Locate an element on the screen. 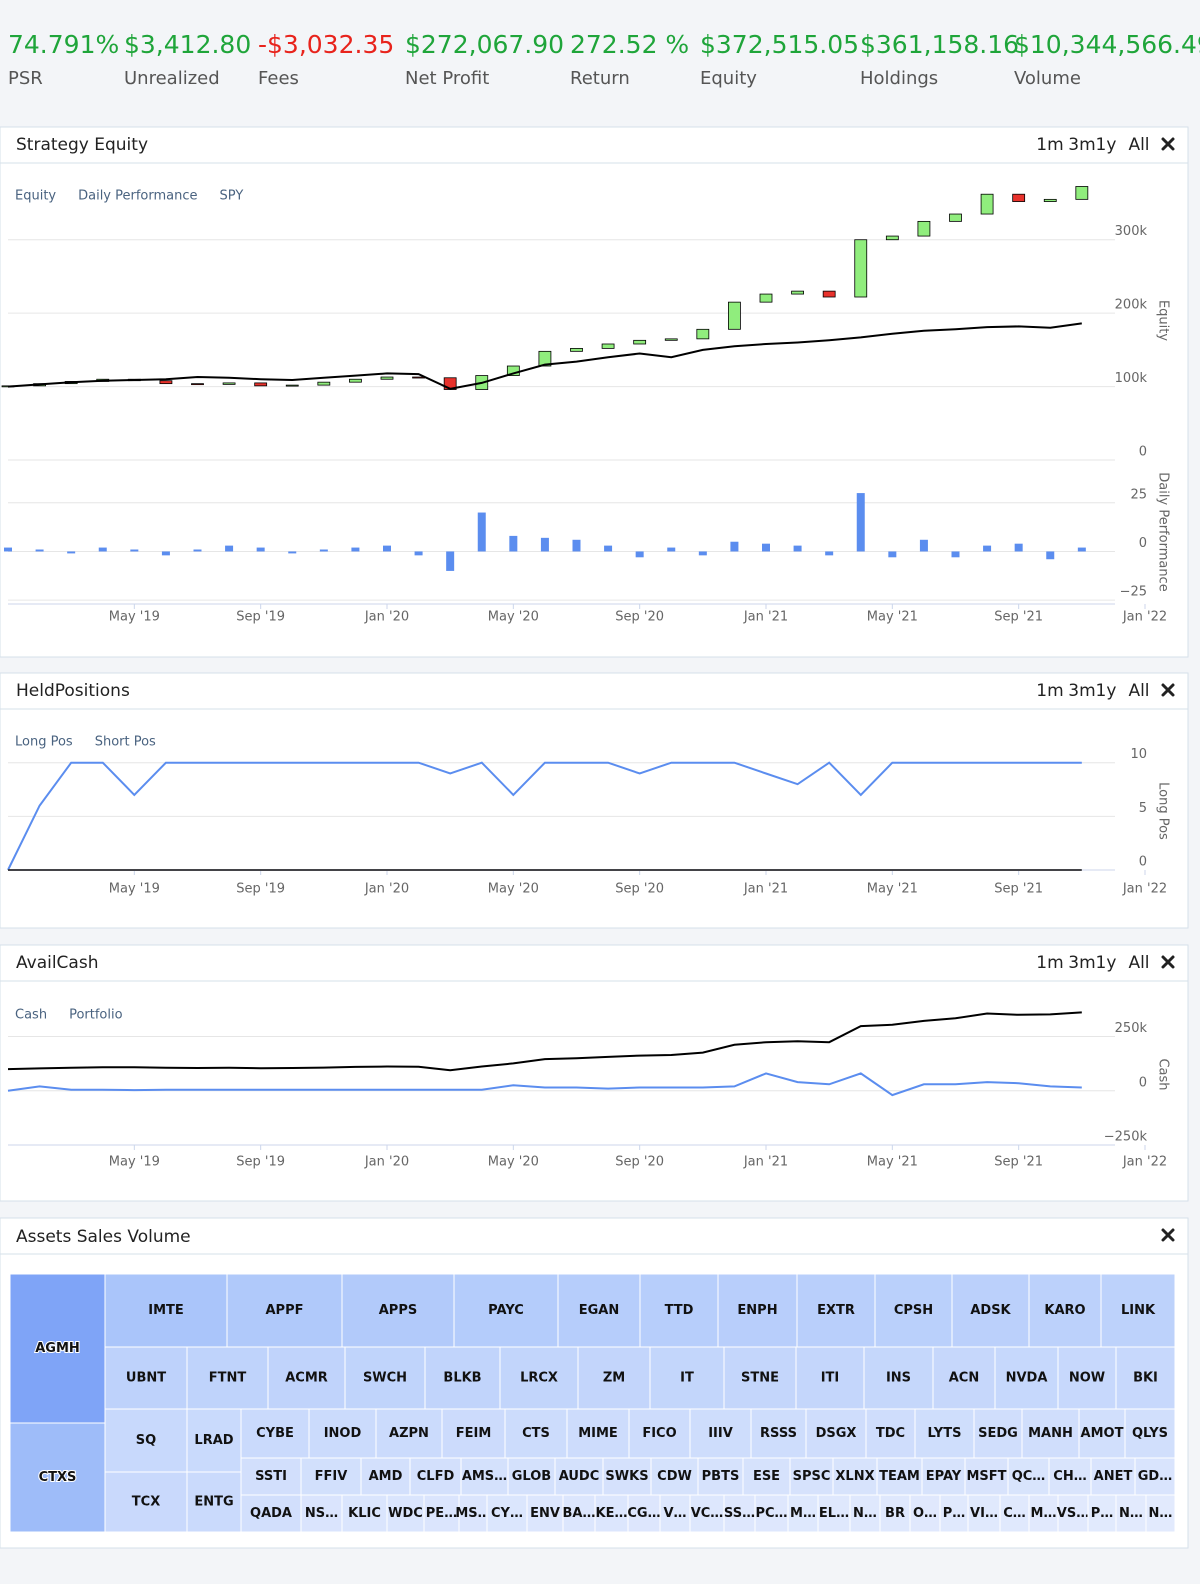  close-icons is located at coordinates (1168, 689).